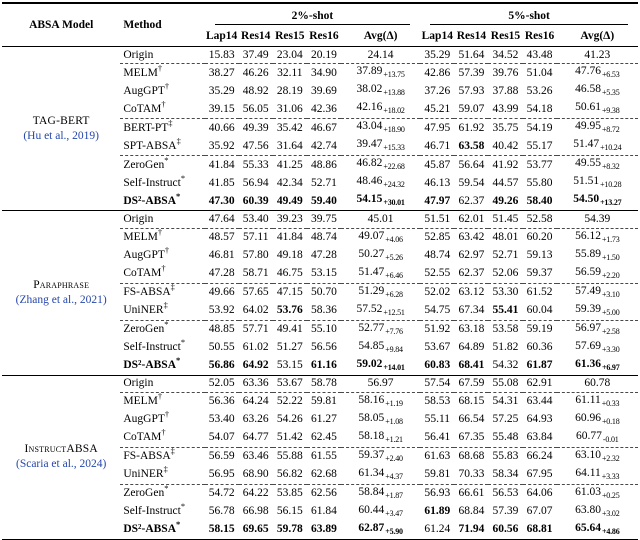 The height and width of the screenshot is (540, 640). What do you see at coordinates (380, 329) in the screenshot?
I see `avg-cell: 52.77+7.76` at bounding box center [380, 329].